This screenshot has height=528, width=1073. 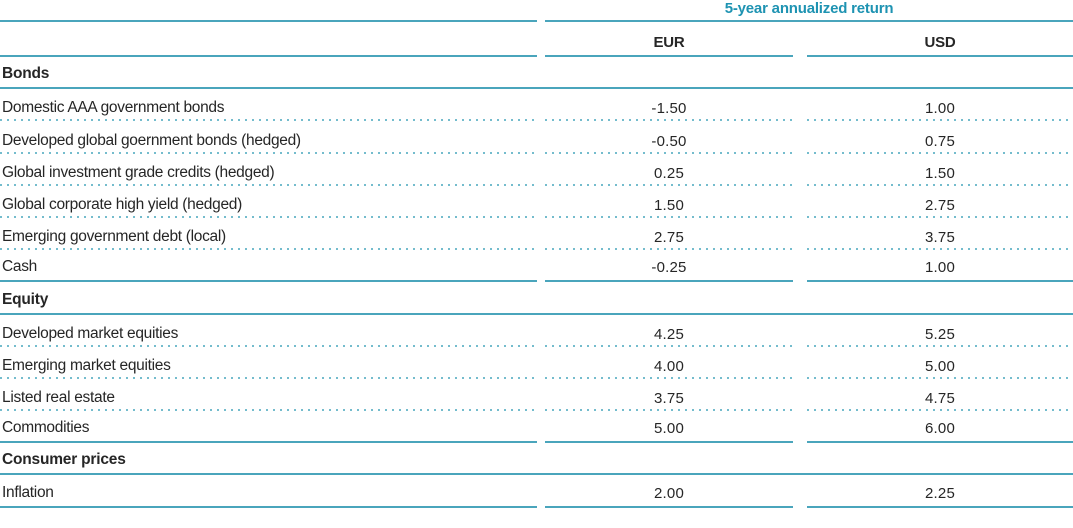 What do you see at coordinates (86, 365) in the screenshot?
I see `asset-label: Emerging market equities` at bounding box center [86, 365].